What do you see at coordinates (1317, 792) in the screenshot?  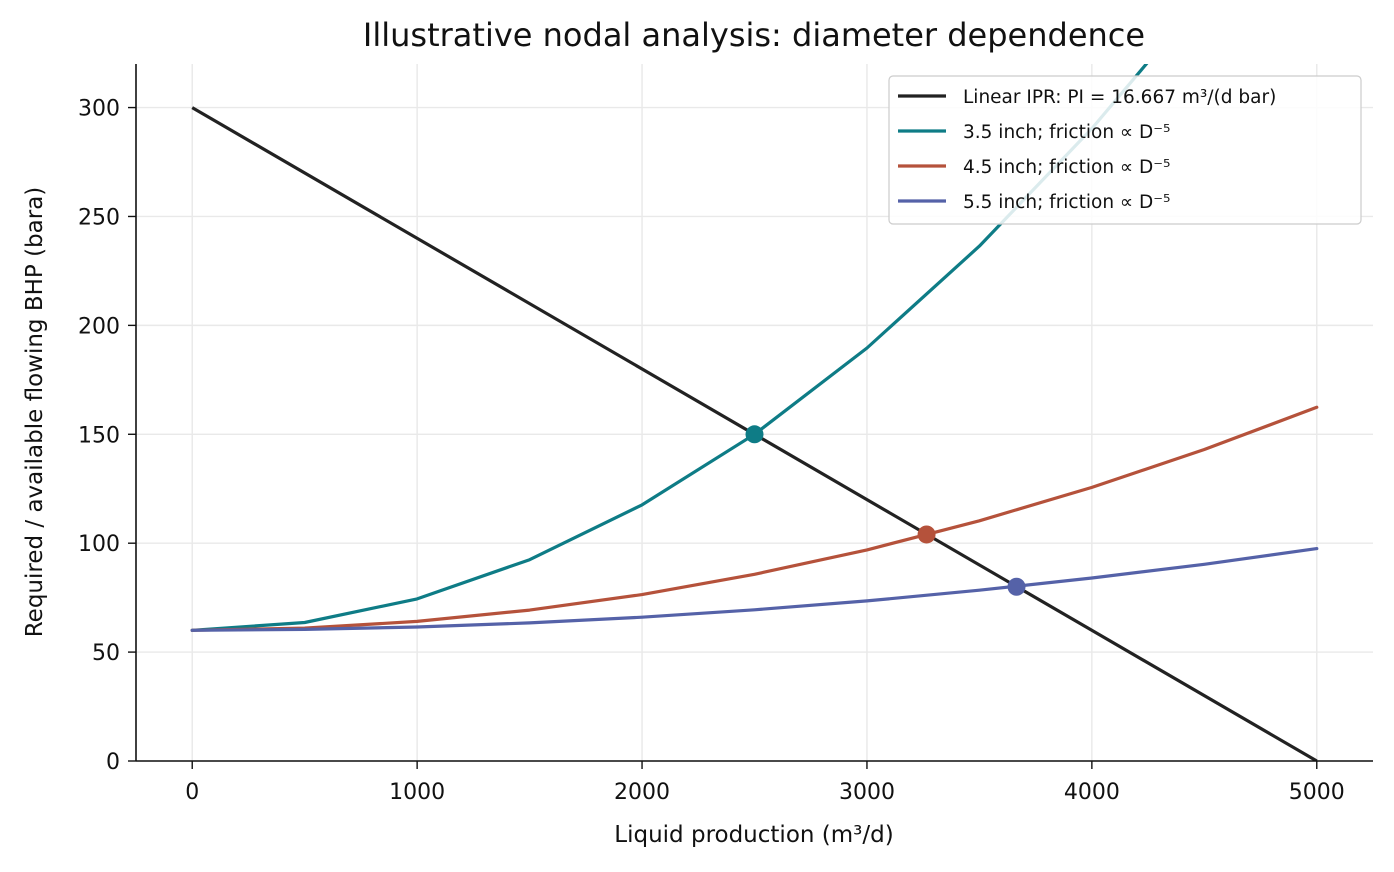 I see `x-tick-label: 5000` at bounding box center [1317, 792].